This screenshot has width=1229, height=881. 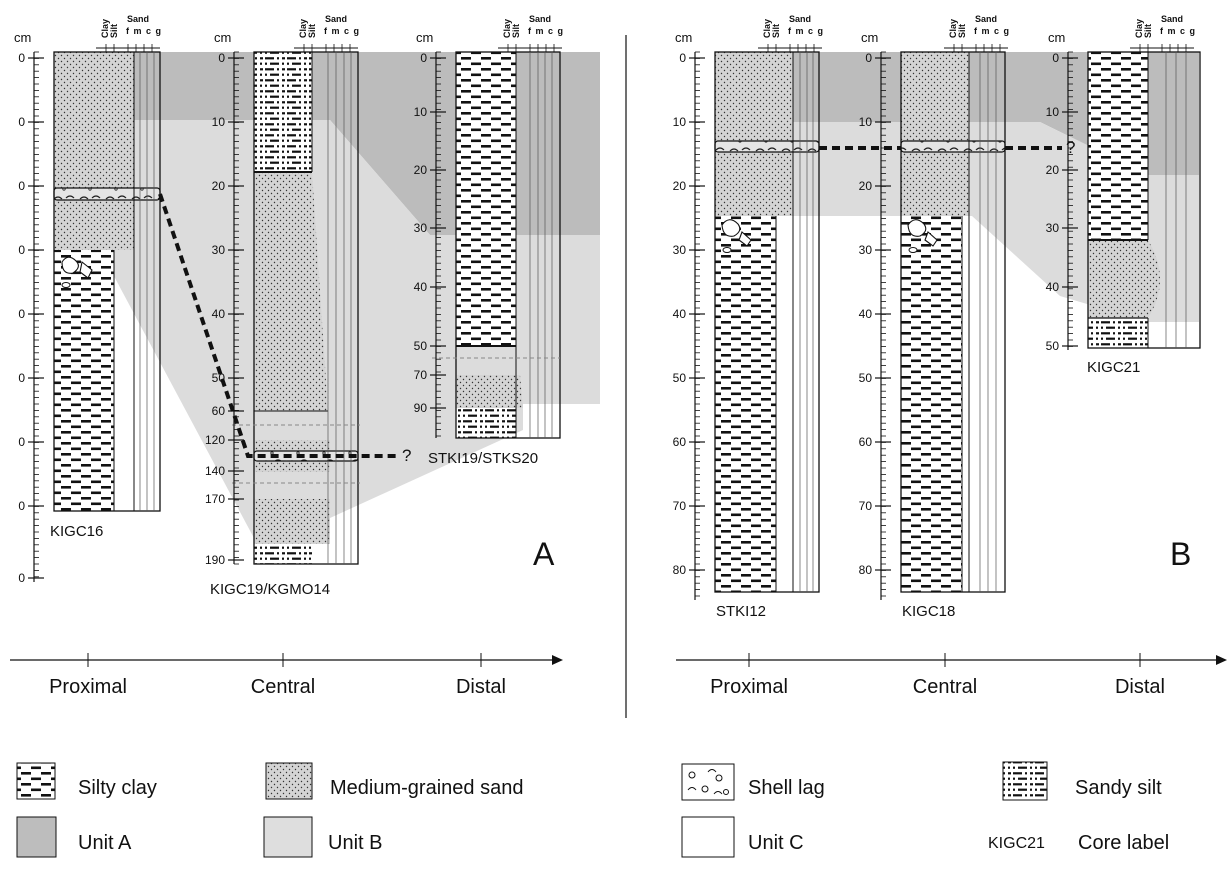 What do you see at coordinates (270, 589) in the screenshot?
I see `core-label-kigc19: KIGC19/KGMO14` at bounding box center [270, 589].